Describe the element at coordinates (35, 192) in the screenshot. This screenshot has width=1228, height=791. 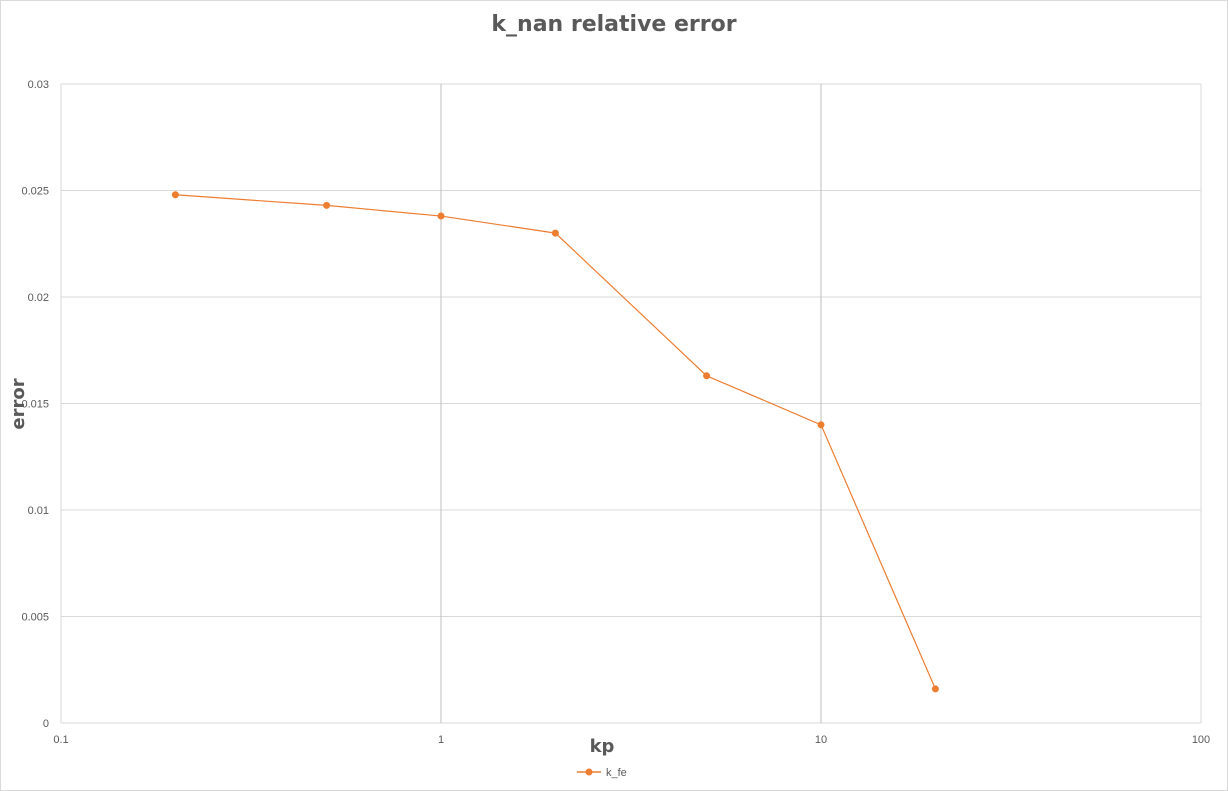
I see `y-tick-label: 0.025` at that location.